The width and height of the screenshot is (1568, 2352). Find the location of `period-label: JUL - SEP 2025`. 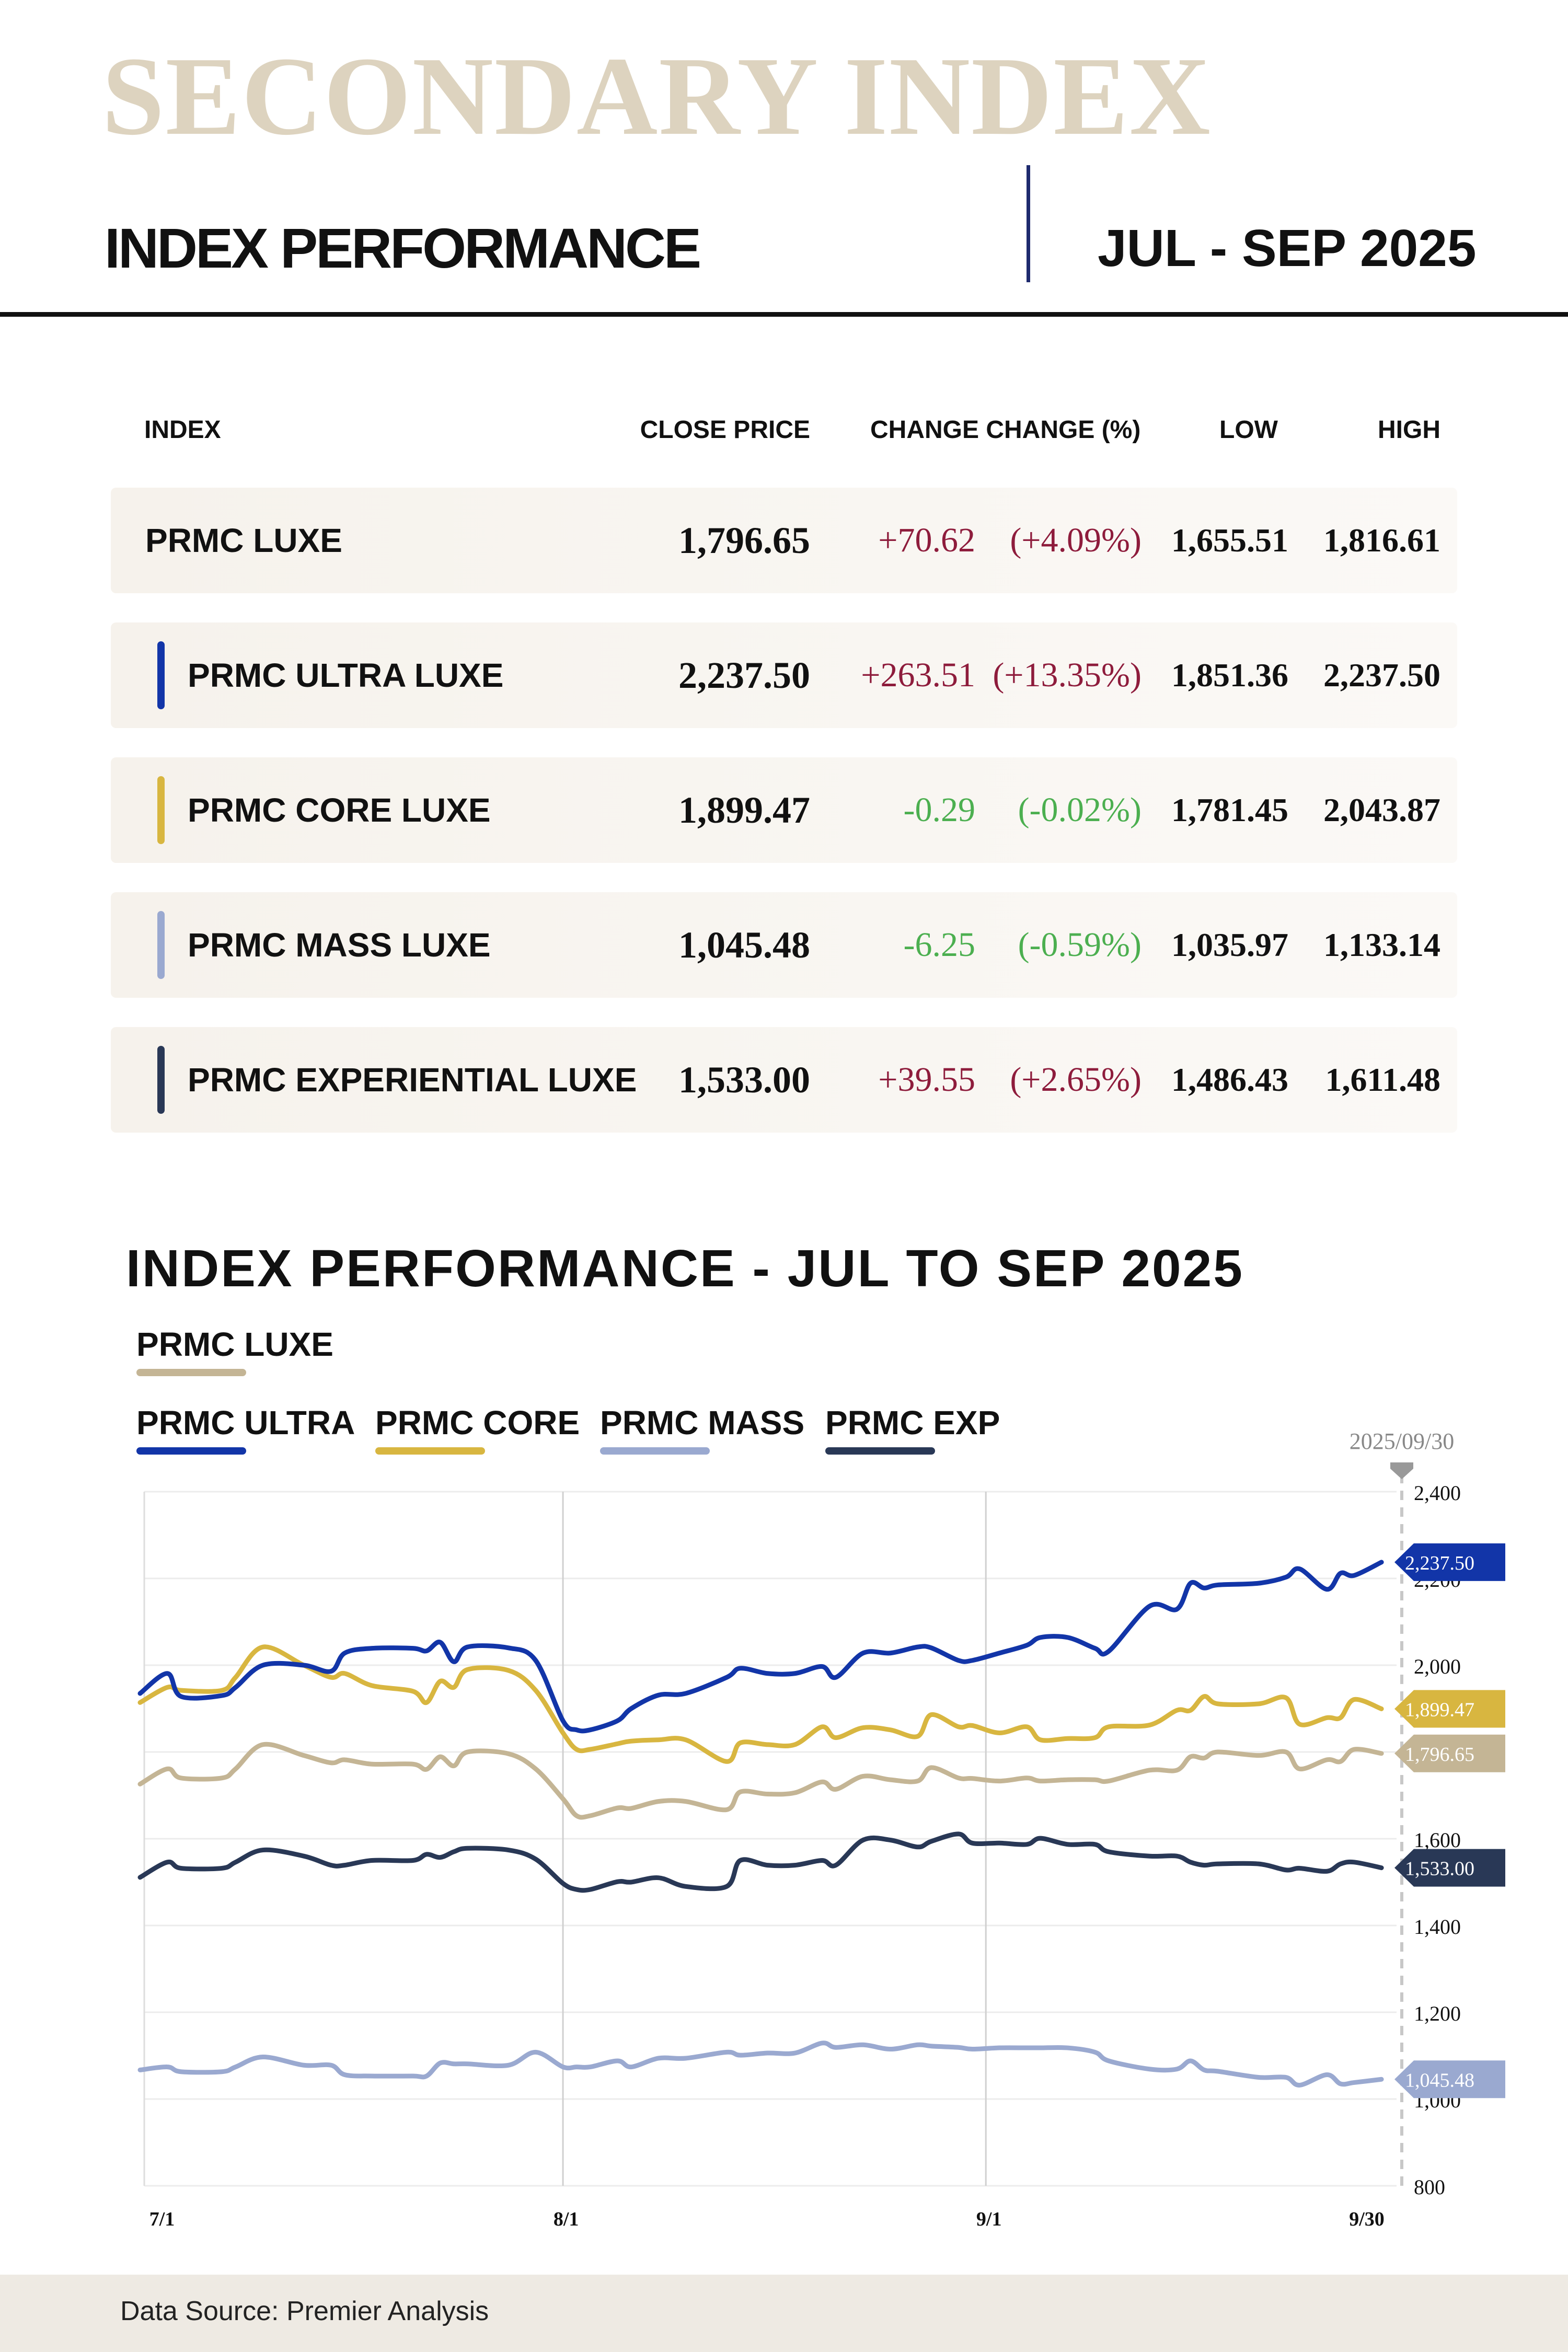

period-label: JUL - SEP 2025 is located at coordinates (1287, 248).